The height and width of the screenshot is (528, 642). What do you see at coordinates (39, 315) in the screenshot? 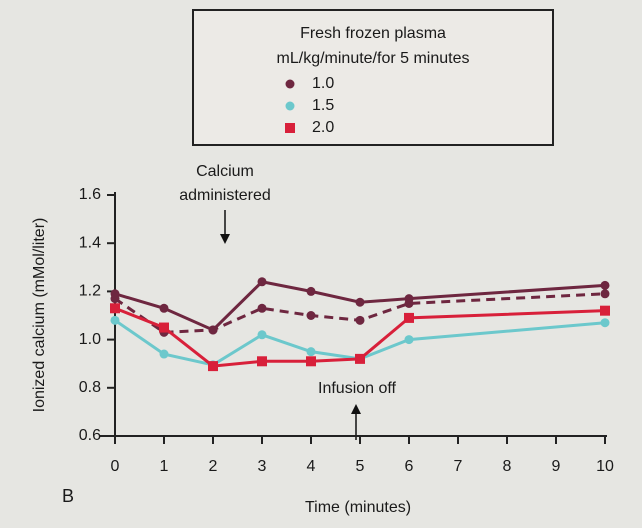
I see `y-axis-label: Ionized calcium (mMol/liter)` at bounding box center [39, 315].